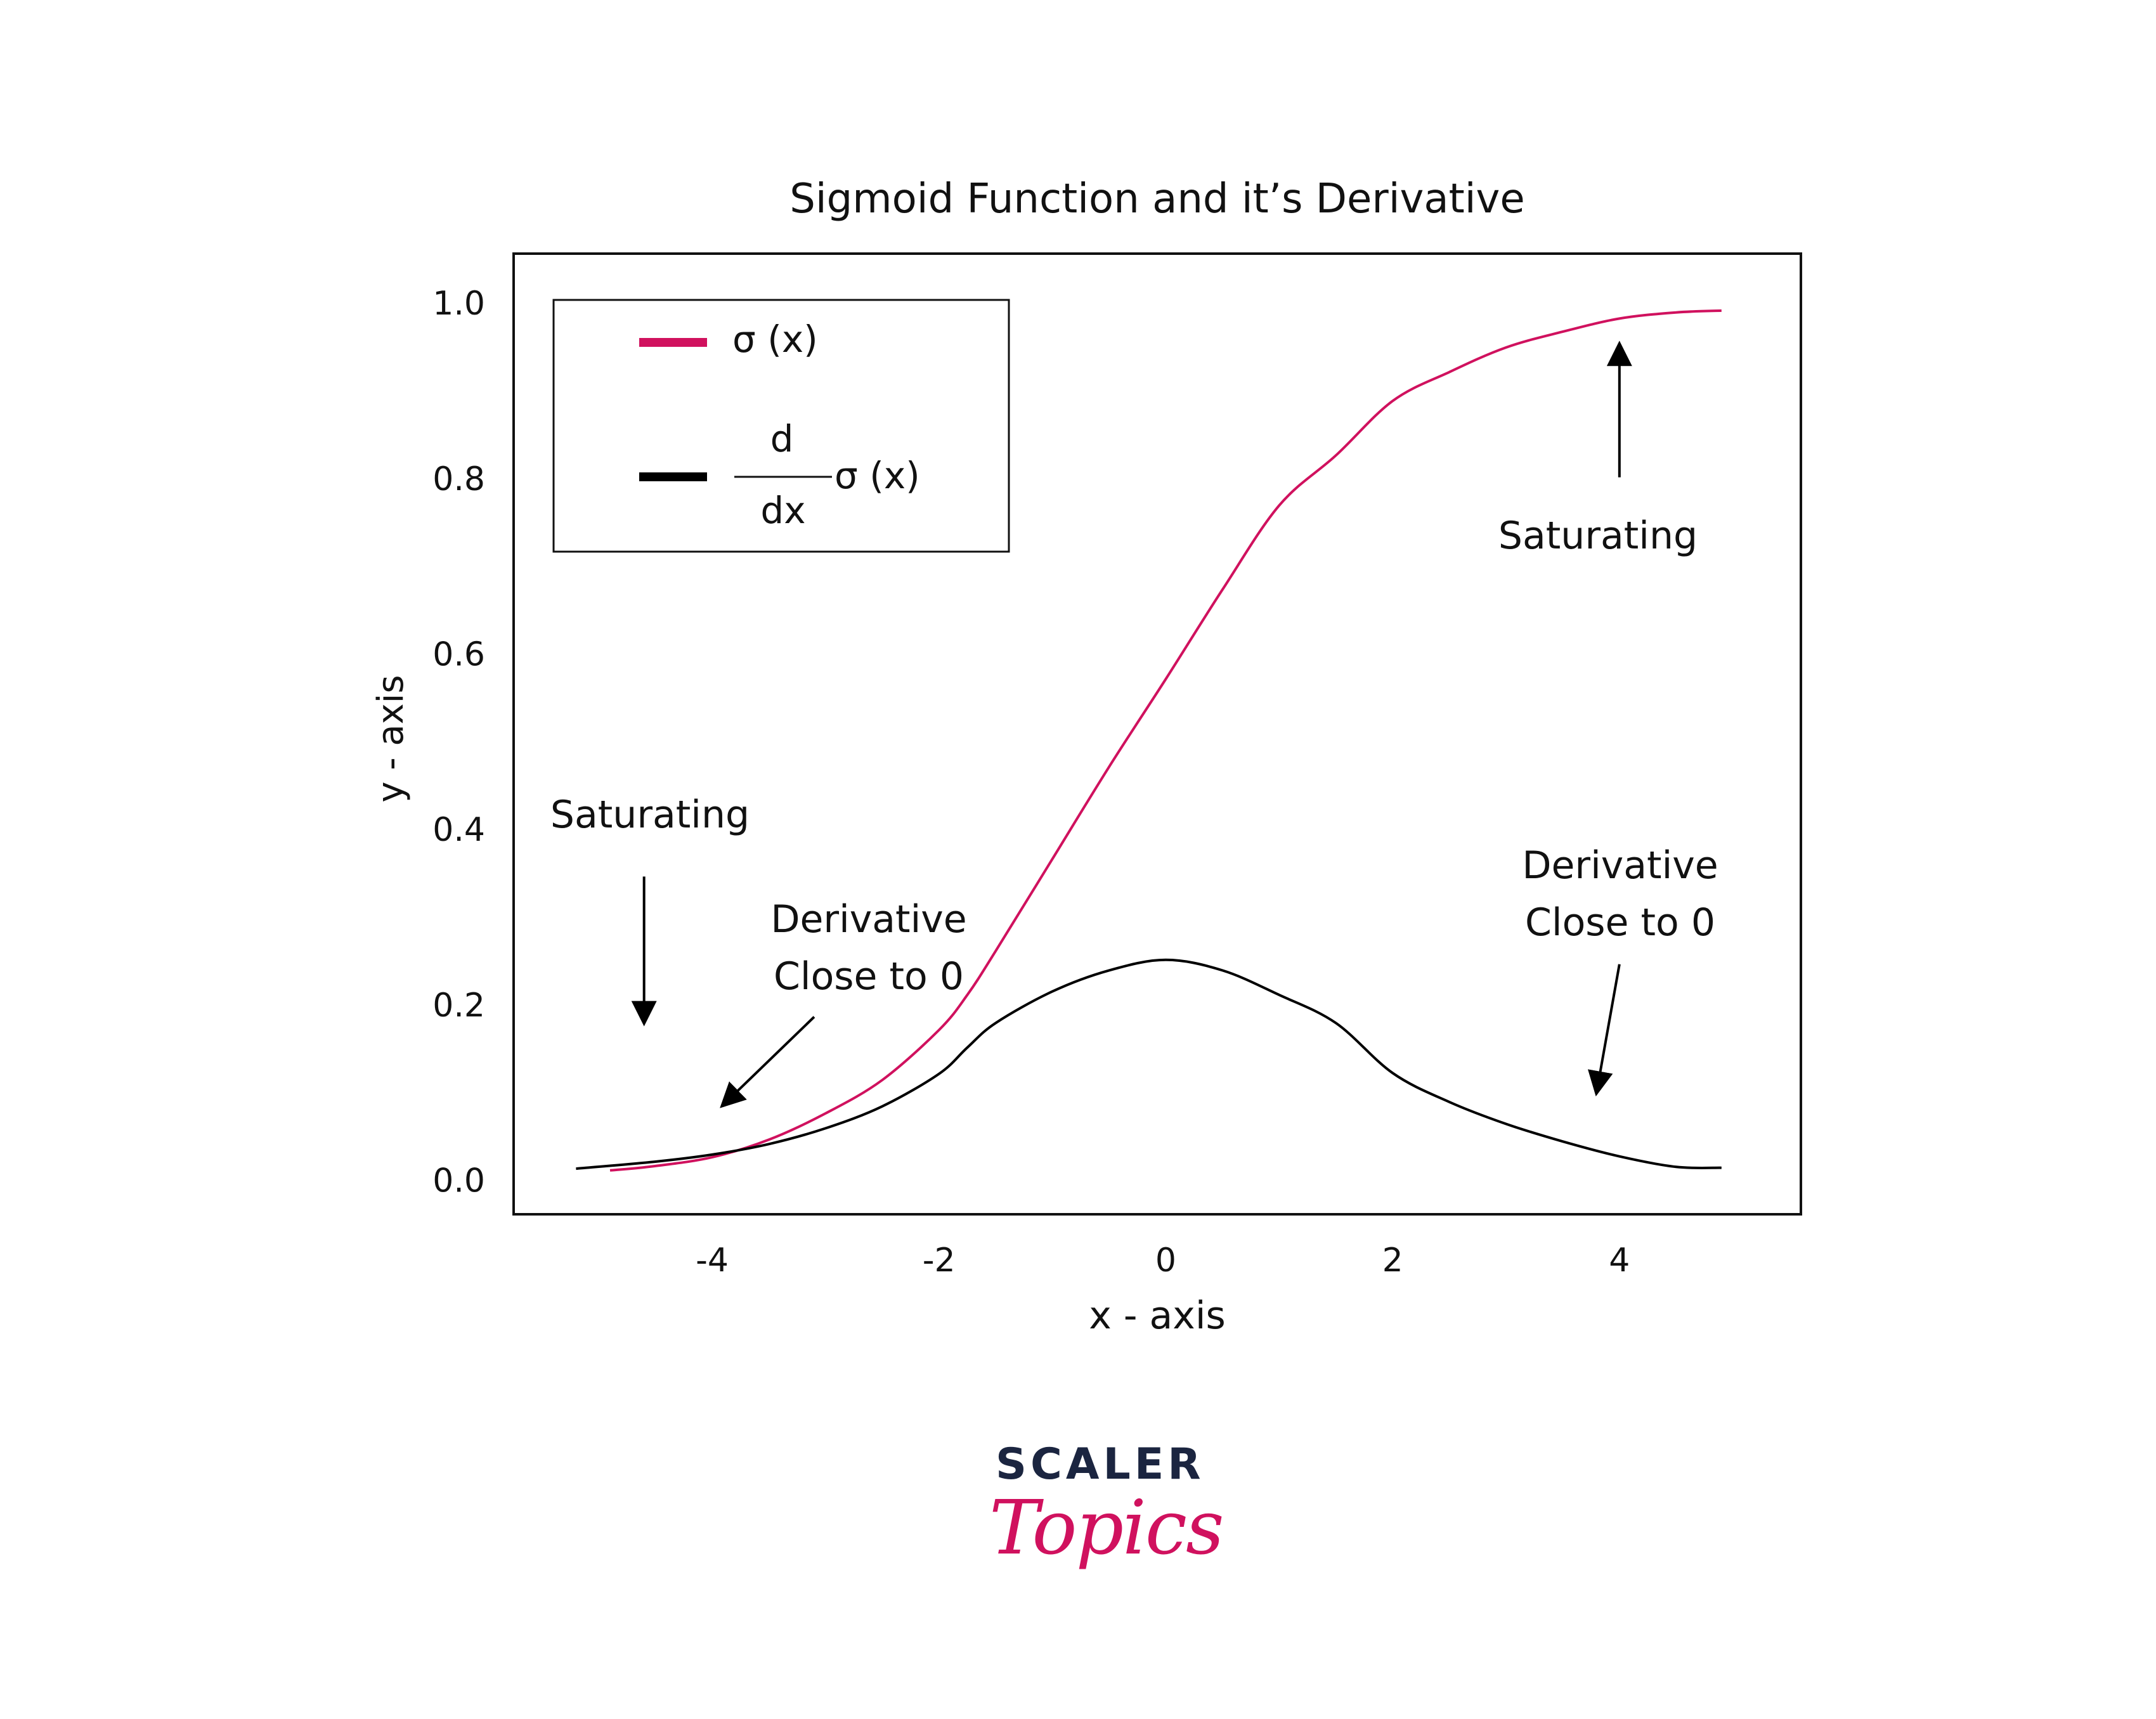 The width and height of the screenshot is (2156, 1719). Describe the element at coordinates (1157, 1316) in the screenshot. I see `x-axis-label: x - axis` at that location.